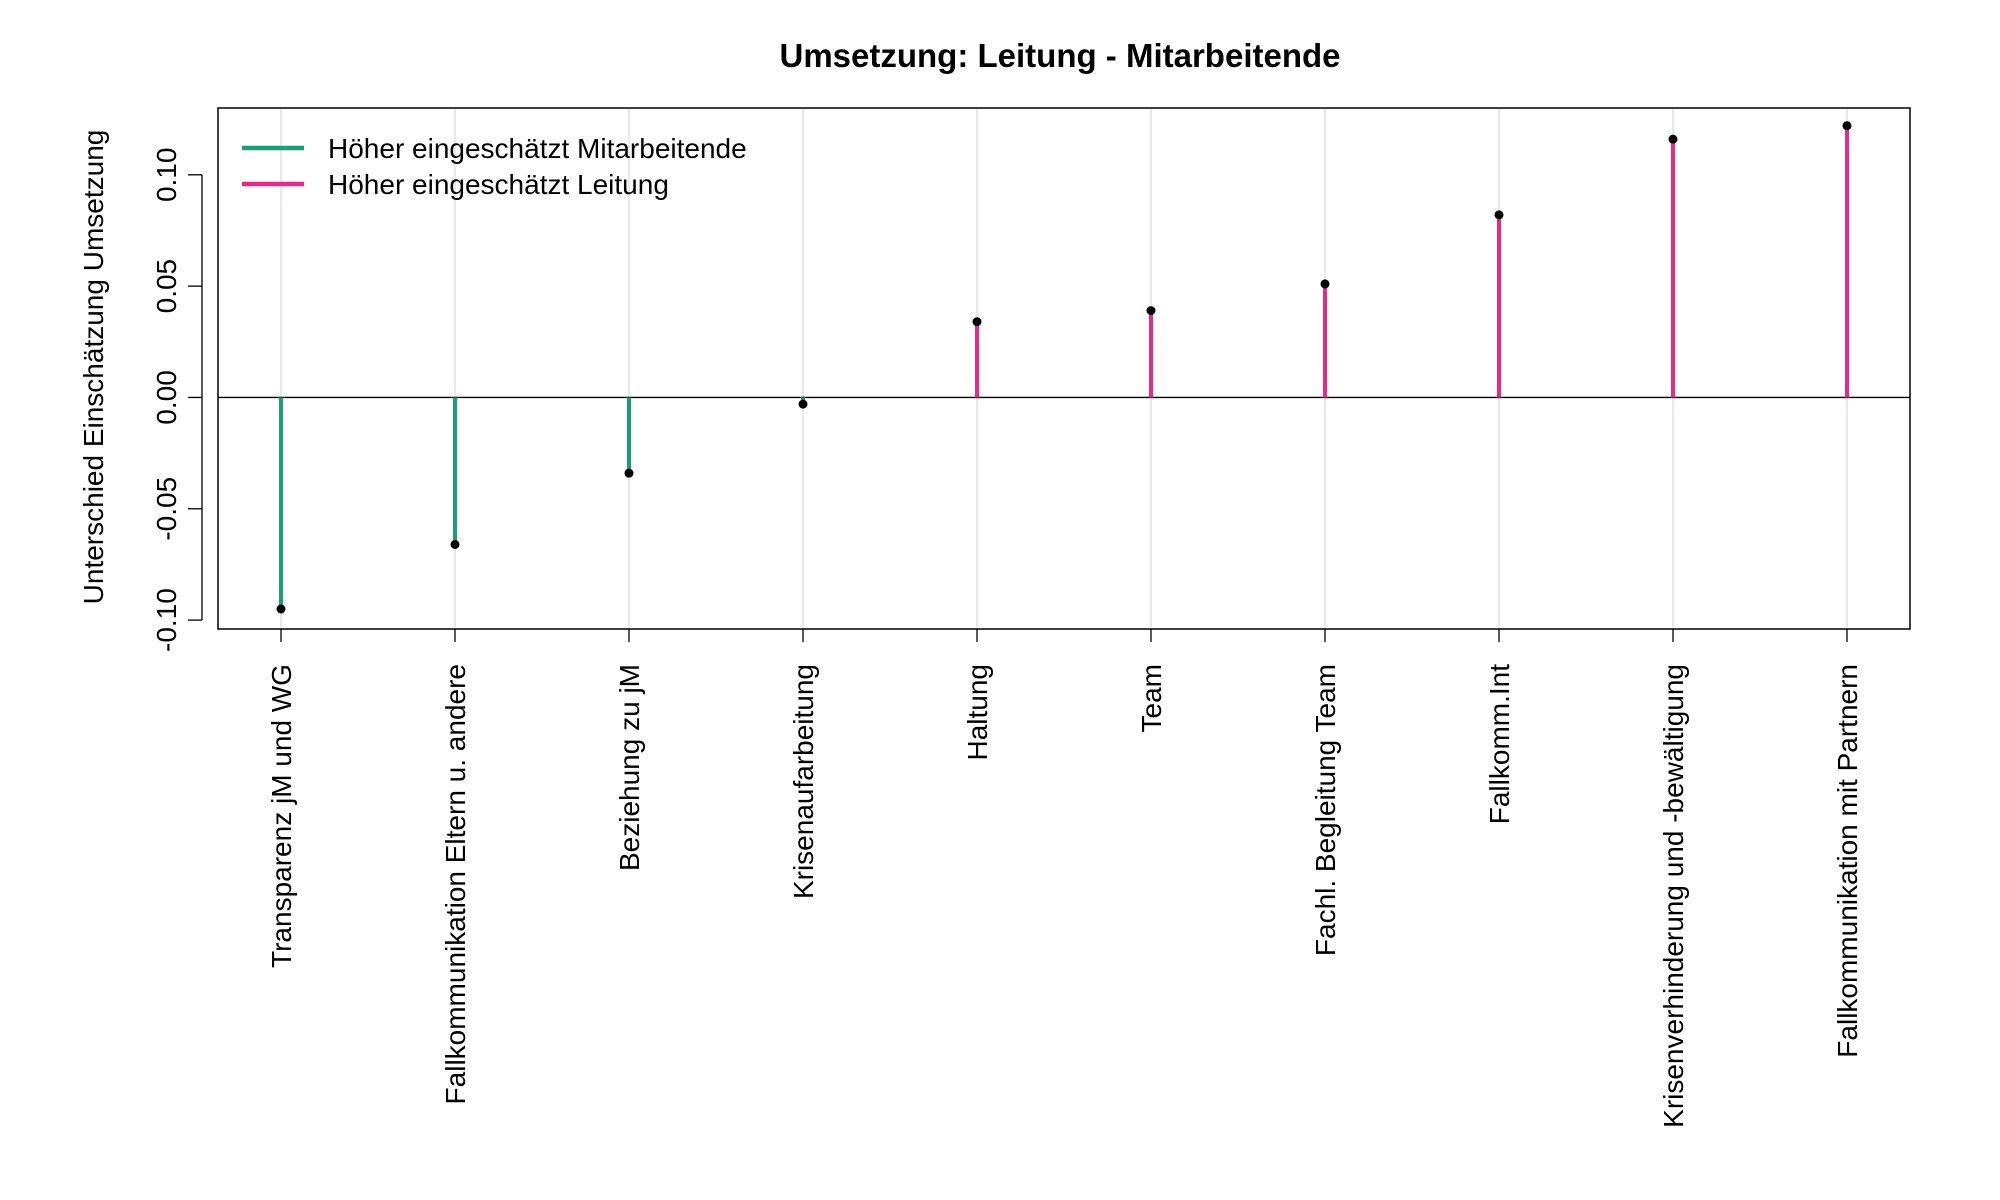 This screenshot has height=1200, width=2000. I want to click on x-tick-label: Transparenz jM und WG, so click(281, 816).